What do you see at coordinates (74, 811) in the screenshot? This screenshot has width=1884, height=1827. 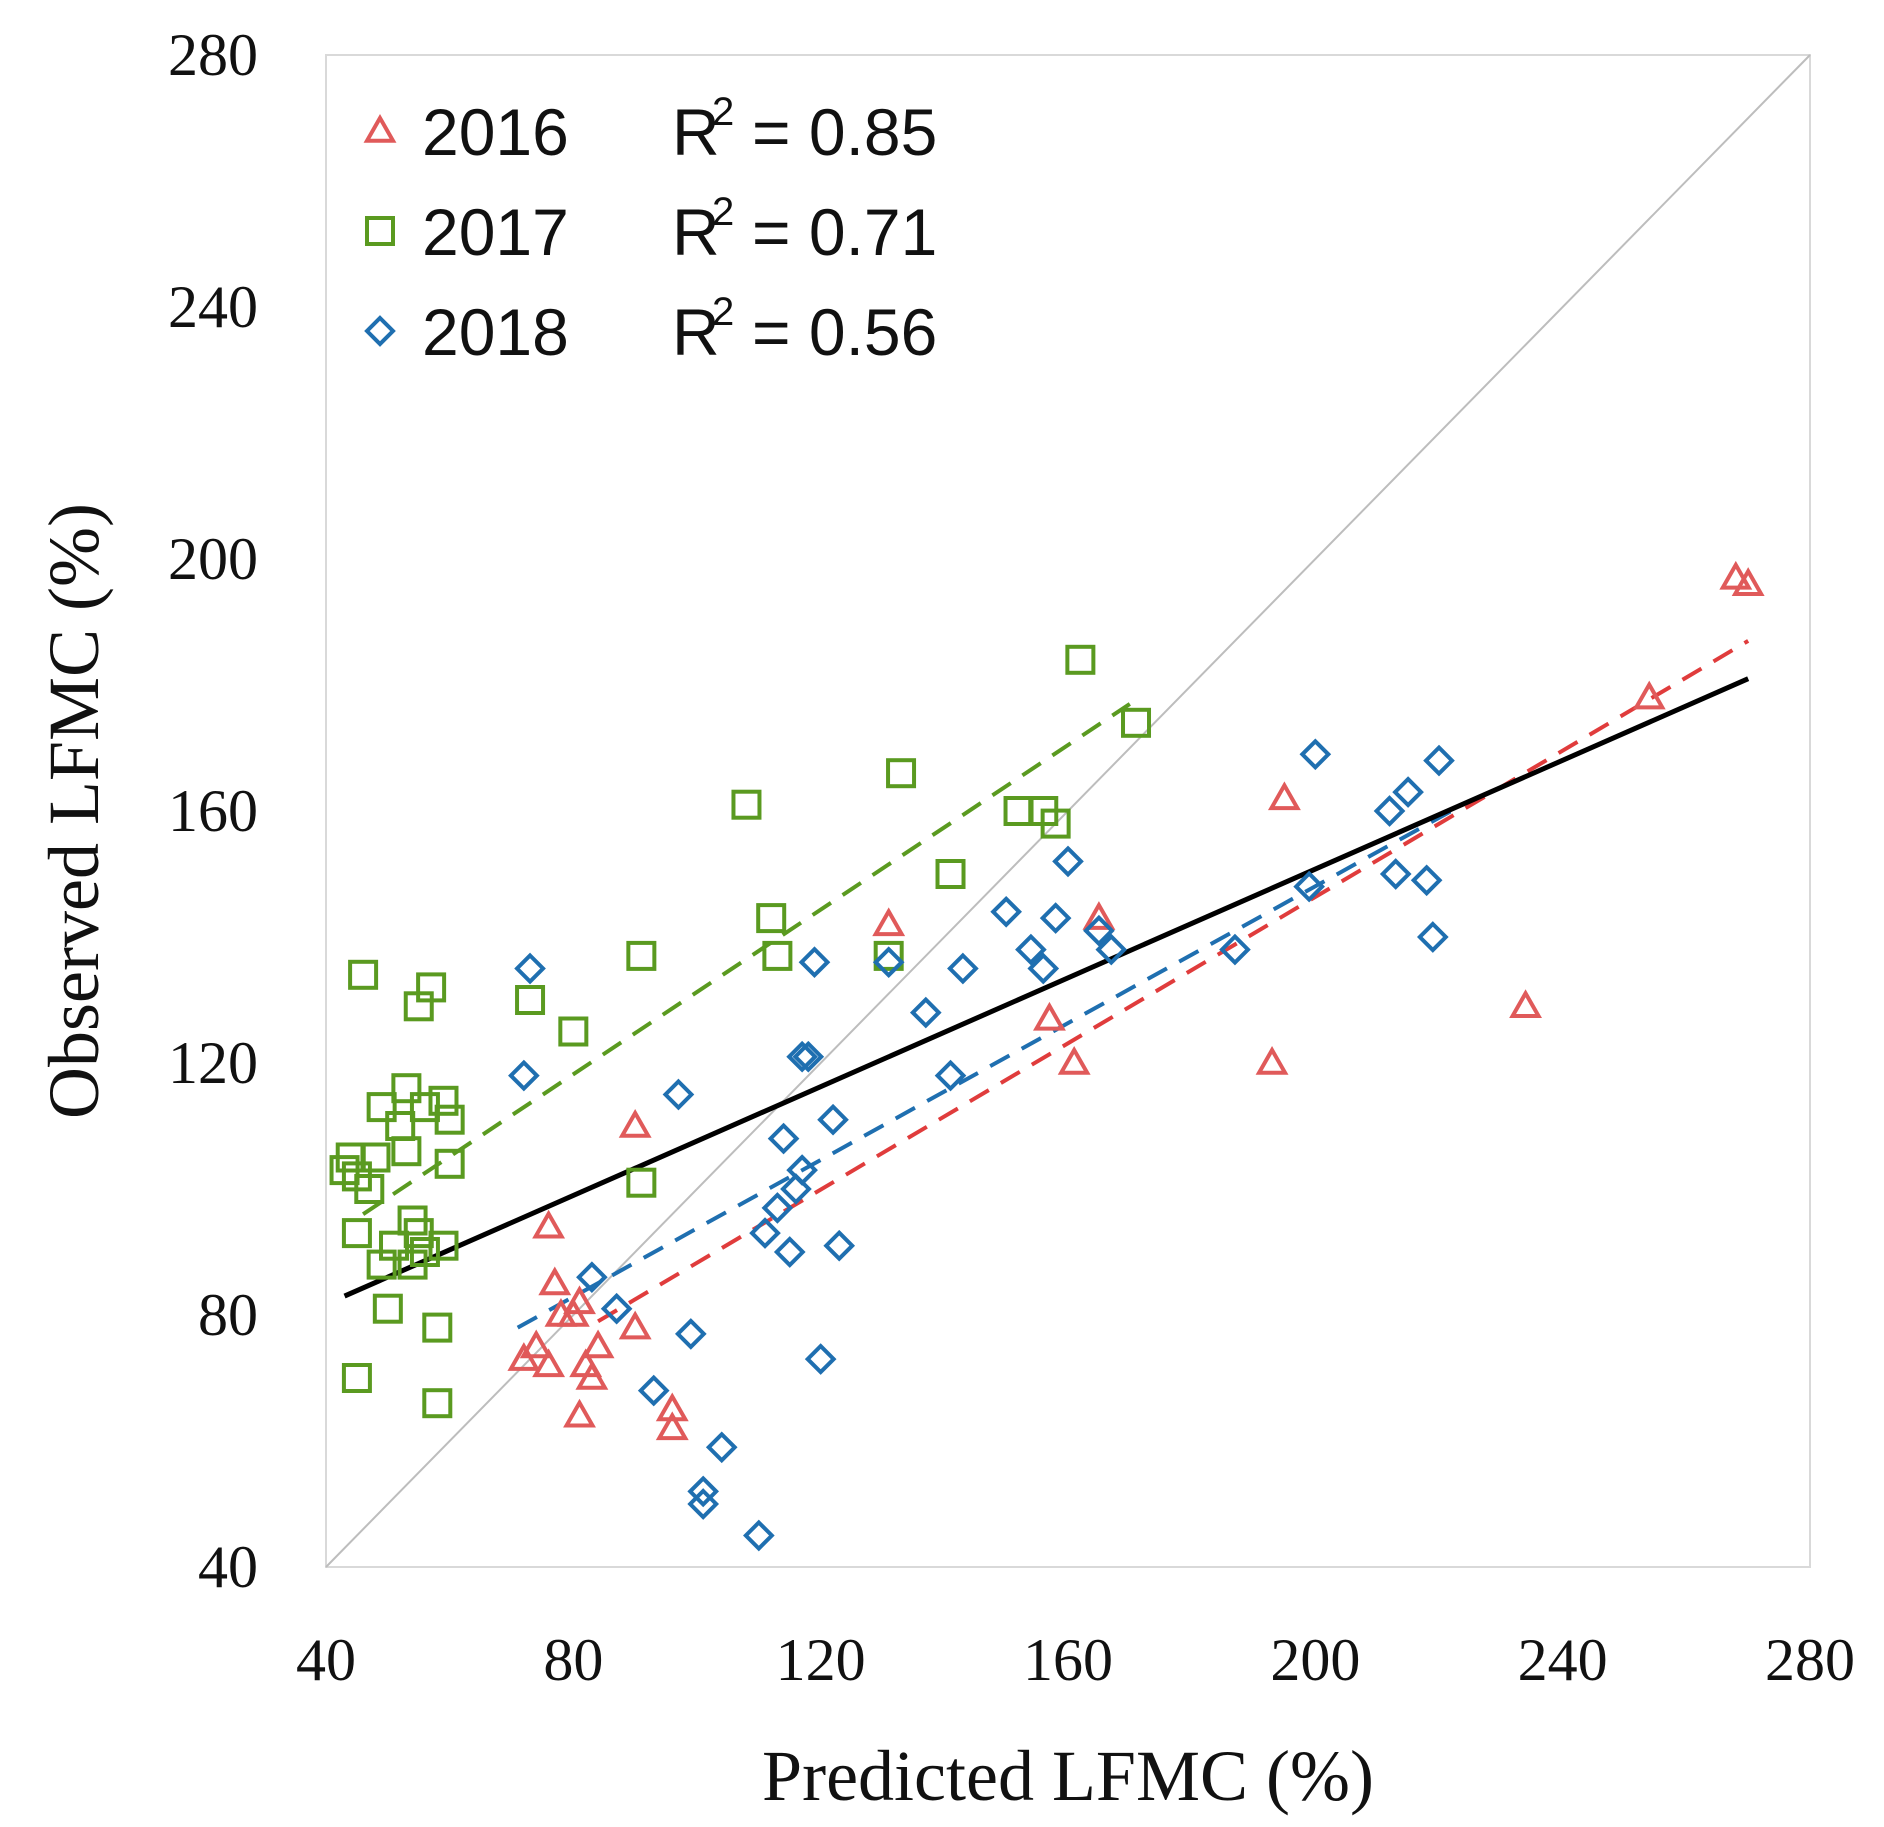 I see `y-axis-title: Observed LFMC (%)` at bounding box center [74, 811].